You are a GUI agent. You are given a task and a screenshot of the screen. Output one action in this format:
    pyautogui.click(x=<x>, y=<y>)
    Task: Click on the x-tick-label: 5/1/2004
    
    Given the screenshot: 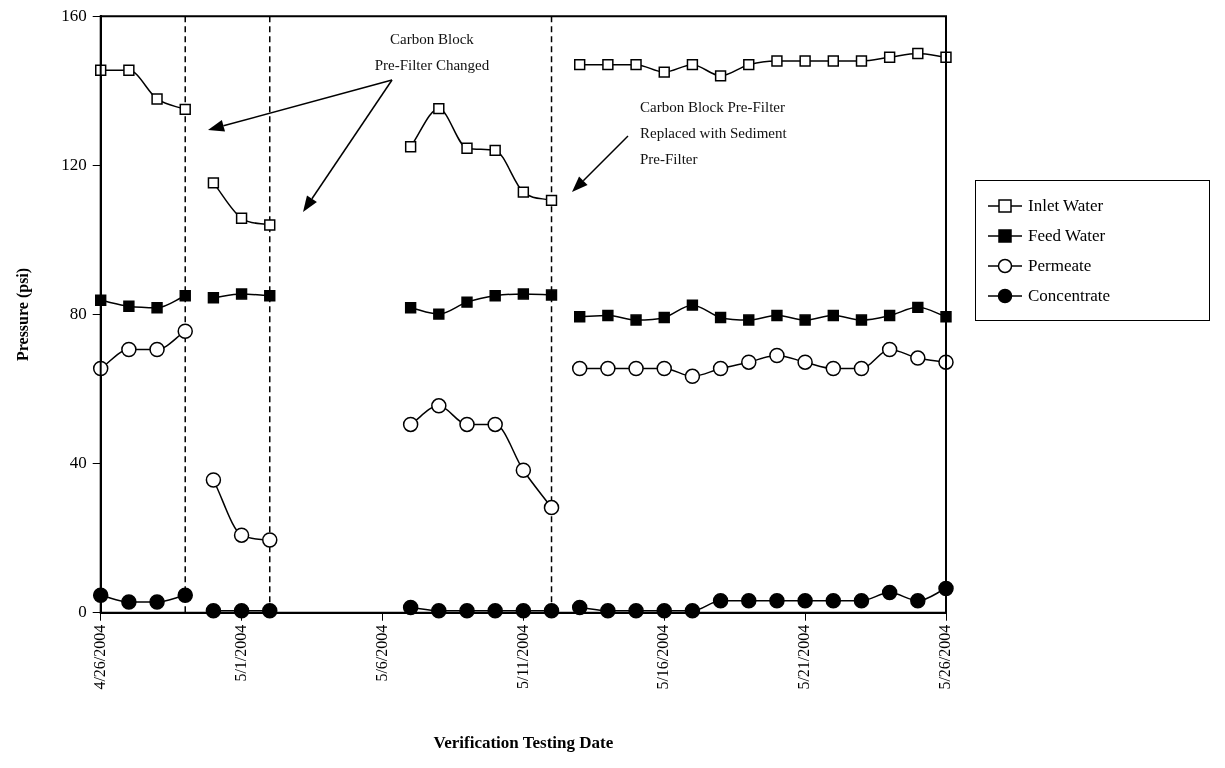 What is the action you would take?
    pyautogui.click(x=240, y=653)
    